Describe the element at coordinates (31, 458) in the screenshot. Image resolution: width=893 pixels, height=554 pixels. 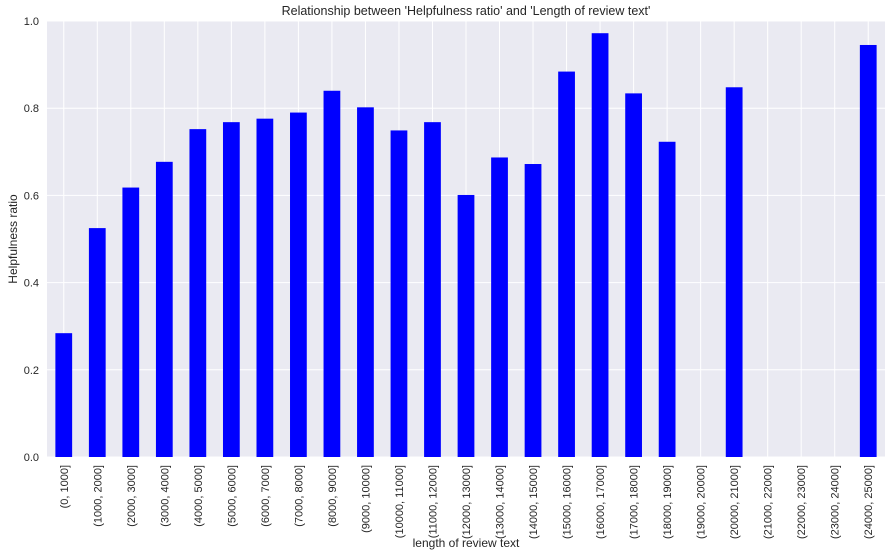
I see `y-tick-label: 0.0` at that location.